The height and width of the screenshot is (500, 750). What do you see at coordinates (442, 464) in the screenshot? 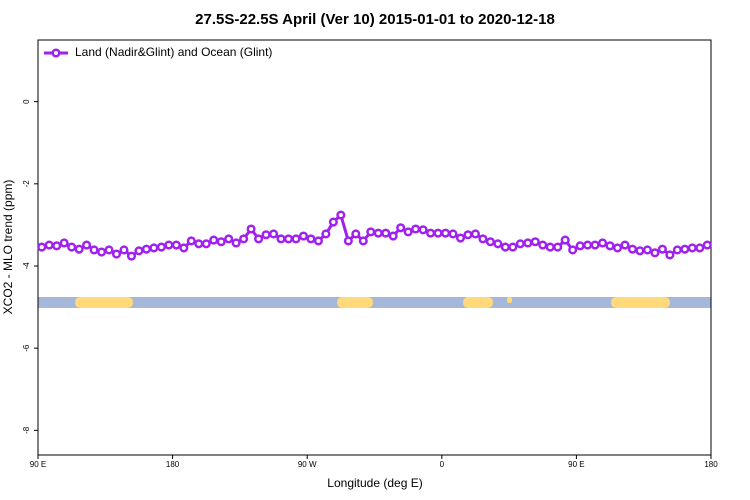
I see `x-tick-label: 0` at bounding box center [442, 464].